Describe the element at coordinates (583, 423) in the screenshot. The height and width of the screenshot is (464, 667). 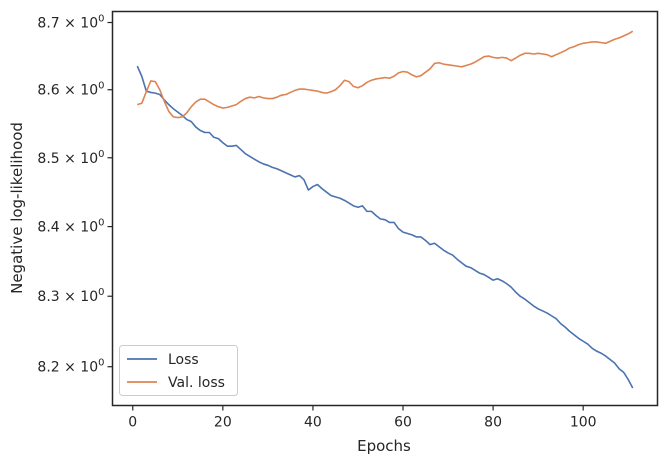
I see `x-tick-label: 100` at that location.